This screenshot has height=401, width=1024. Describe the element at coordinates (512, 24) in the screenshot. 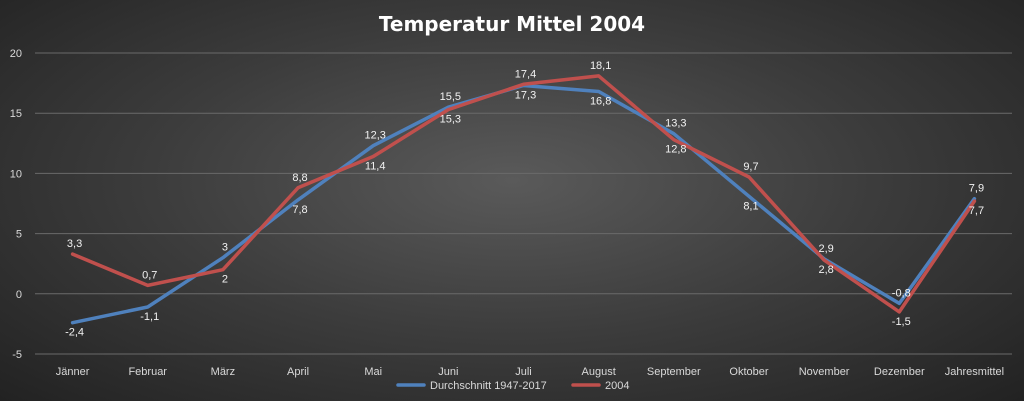

I see `chart-title: Temperatur Mittel 2004` at that location.